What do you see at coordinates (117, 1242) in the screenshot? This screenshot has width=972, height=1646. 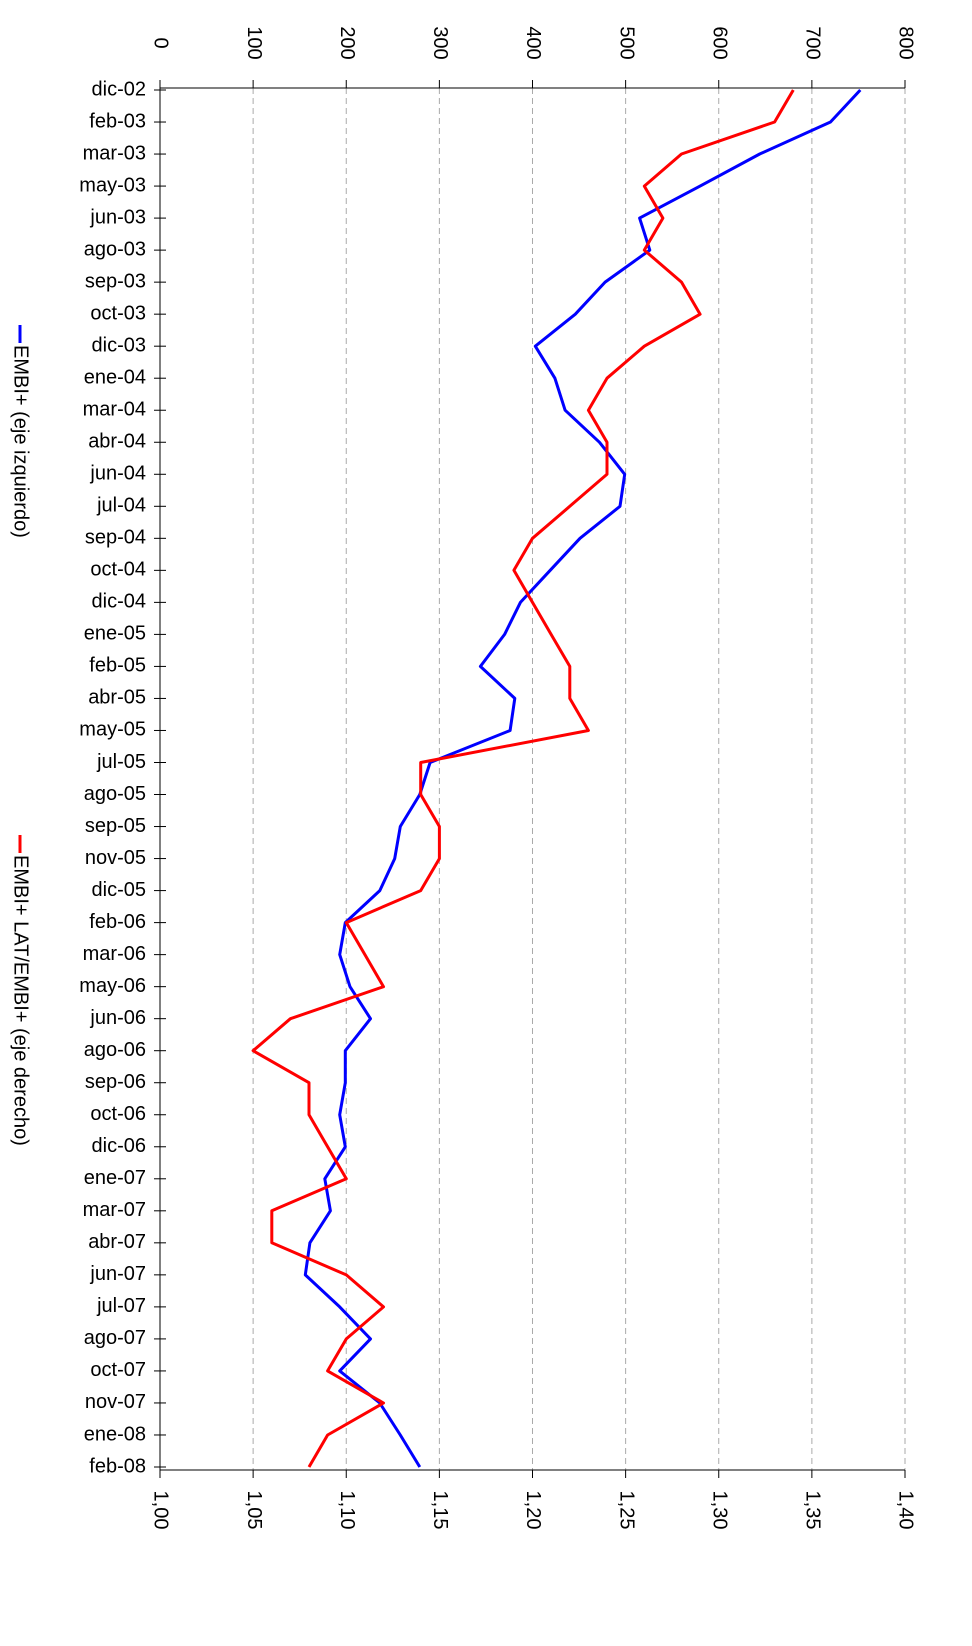 I see `x-tick-label: abr-07` at bounding box center [117, 1242].